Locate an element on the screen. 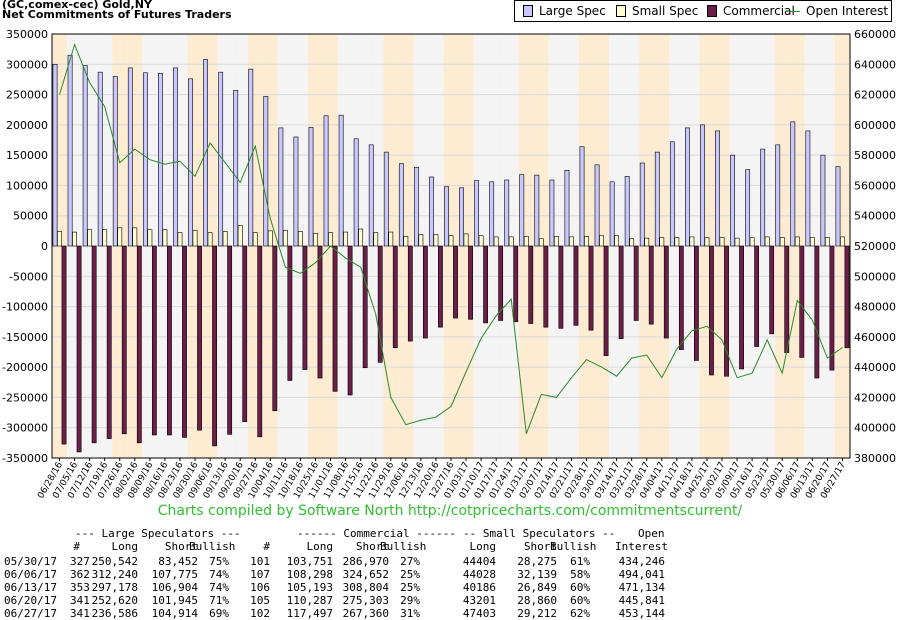  legend-label-large-spec: Large Spec is located at coordinates (572, 11).